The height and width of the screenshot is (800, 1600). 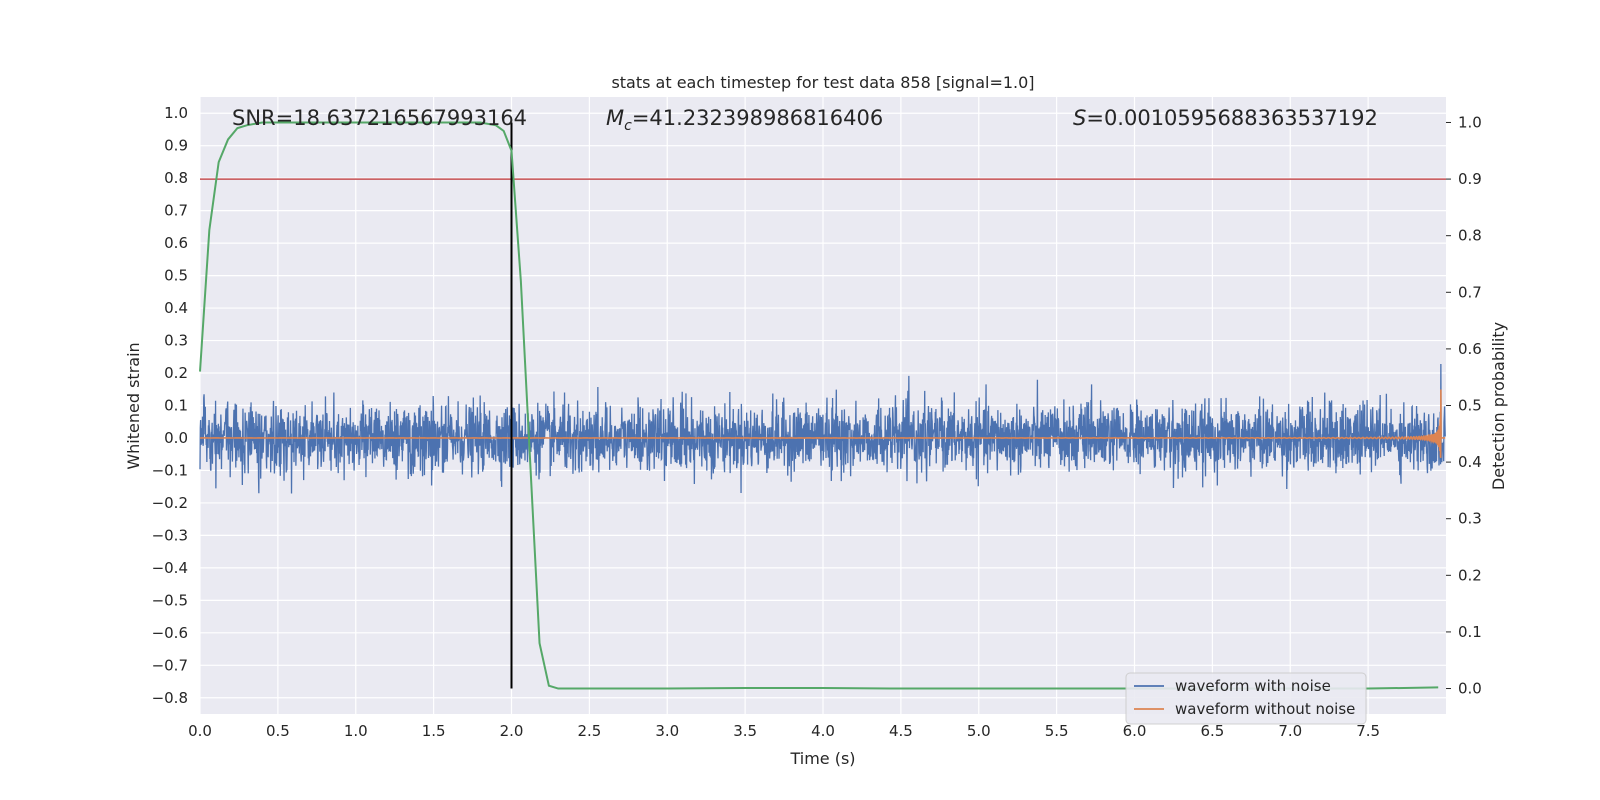 I want to click on s-annotation: S=0.0010595688363537192, so click(x=1225, y=118).